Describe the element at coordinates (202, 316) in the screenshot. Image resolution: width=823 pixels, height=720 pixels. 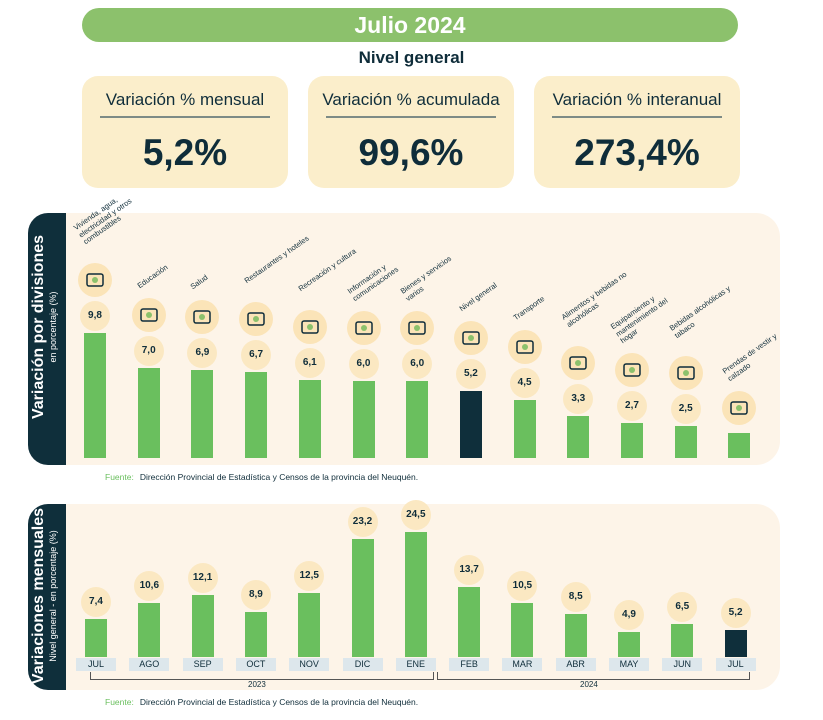
I see `icon-salud` at that location.